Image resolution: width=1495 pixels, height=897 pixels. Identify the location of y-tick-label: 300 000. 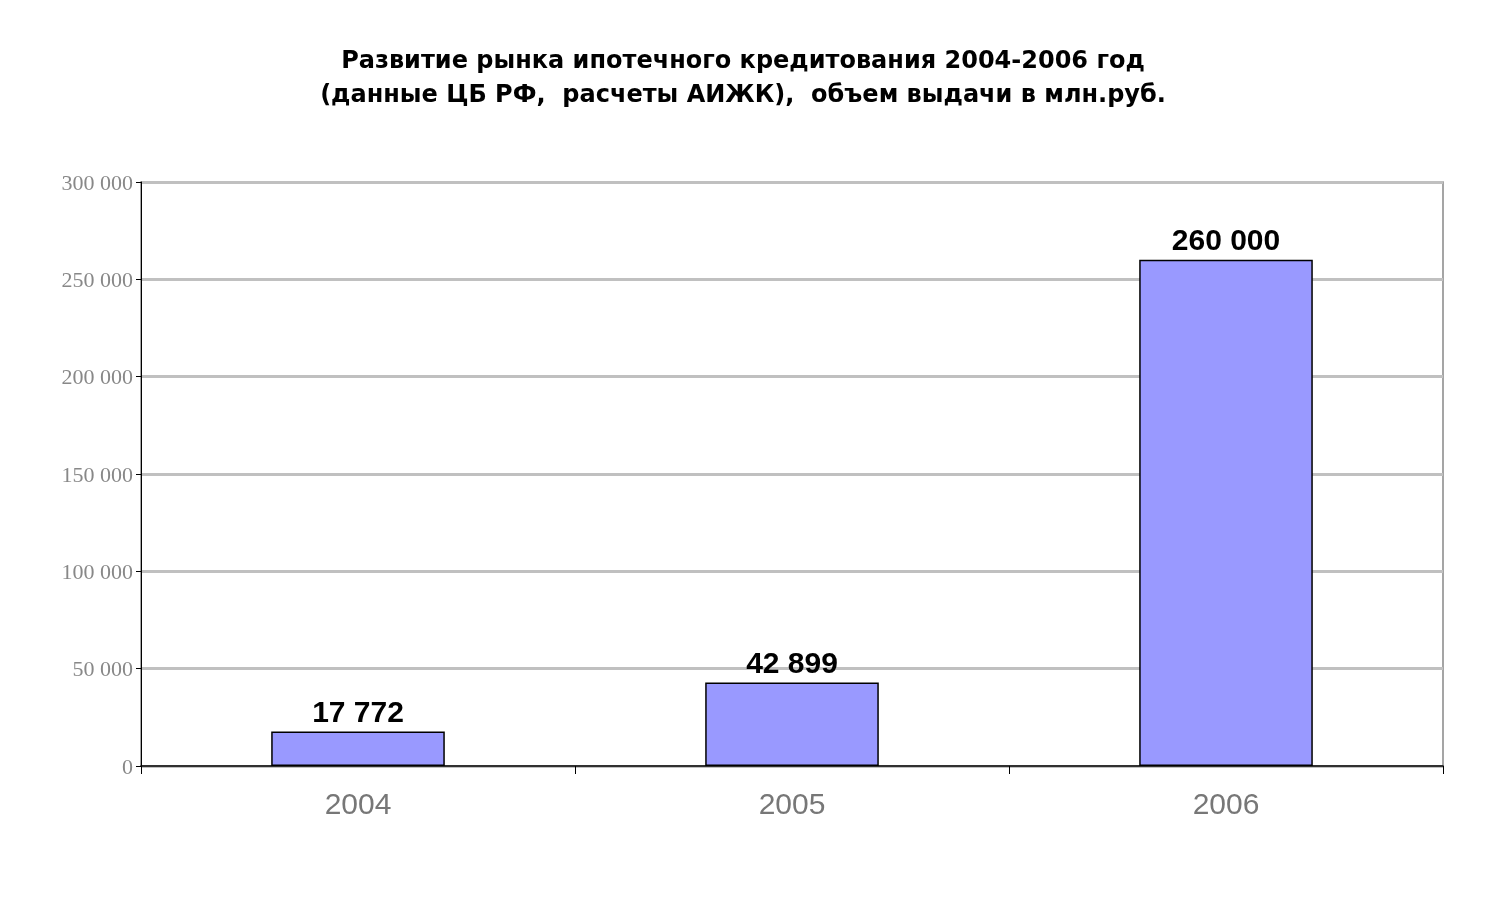
(97, 182).